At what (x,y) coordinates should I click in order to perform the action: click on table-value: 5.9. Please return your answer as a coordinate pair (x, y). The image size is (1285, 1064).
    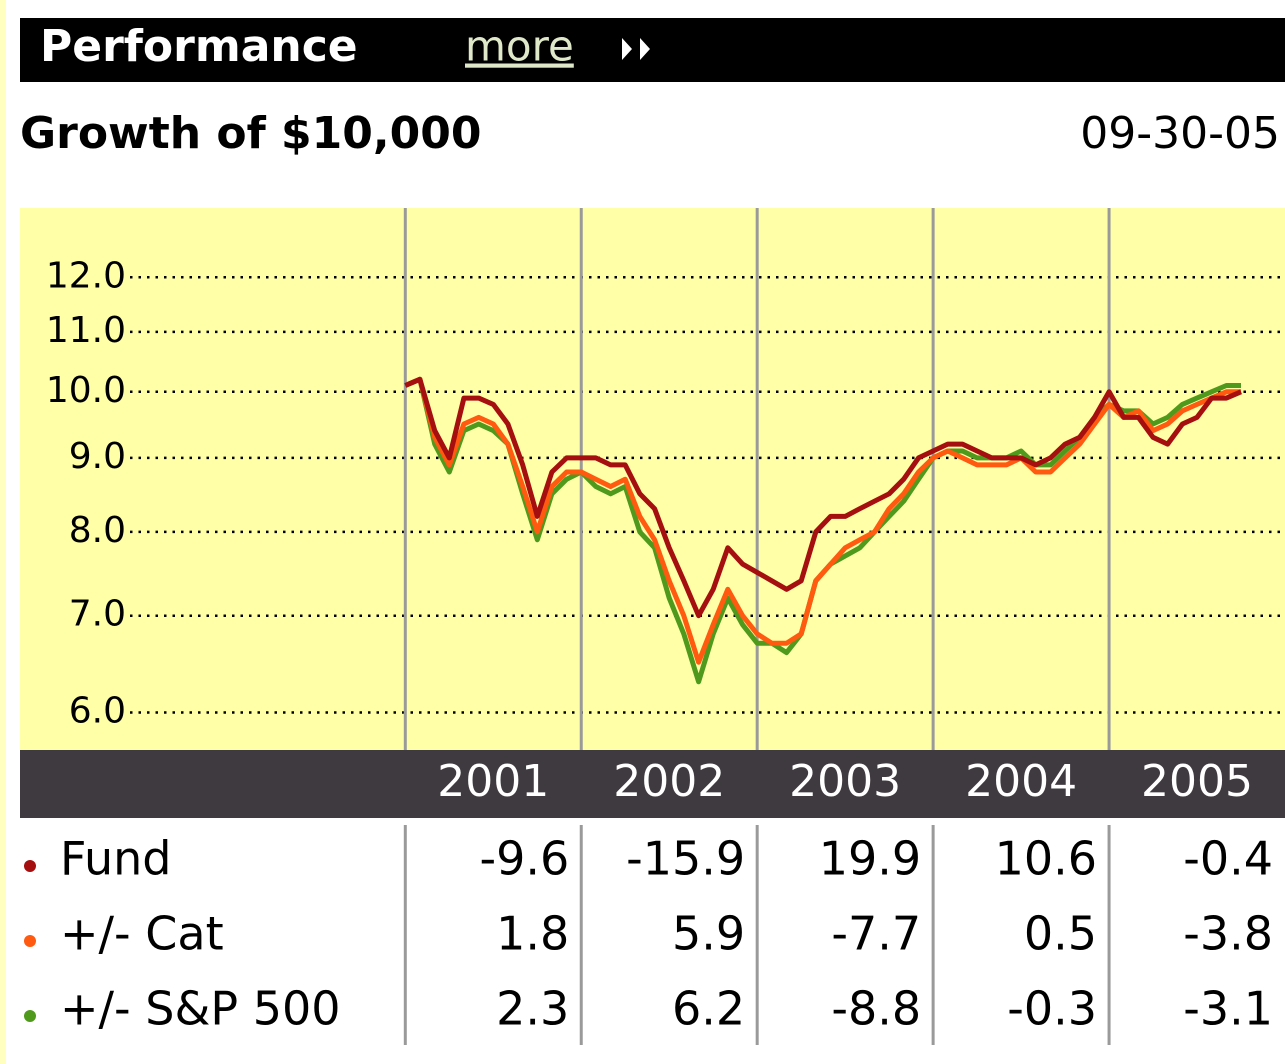
    Looking at the image, I should click on (708, 934).